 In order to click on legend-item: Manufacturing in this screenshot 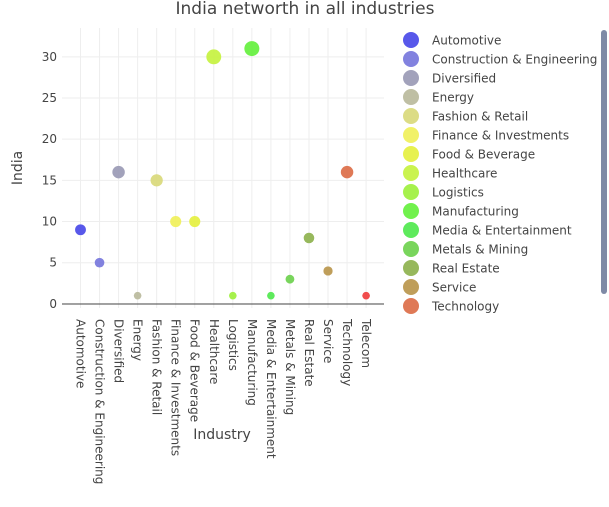, I will do `click(461, 211)`.